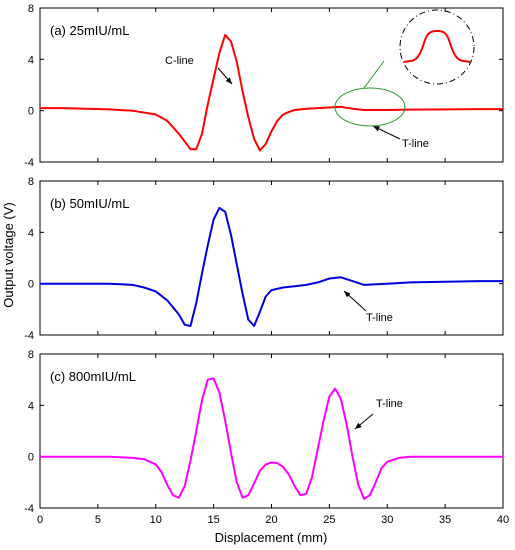  I want to click on x-tick-label: 15, so click(214, 520).